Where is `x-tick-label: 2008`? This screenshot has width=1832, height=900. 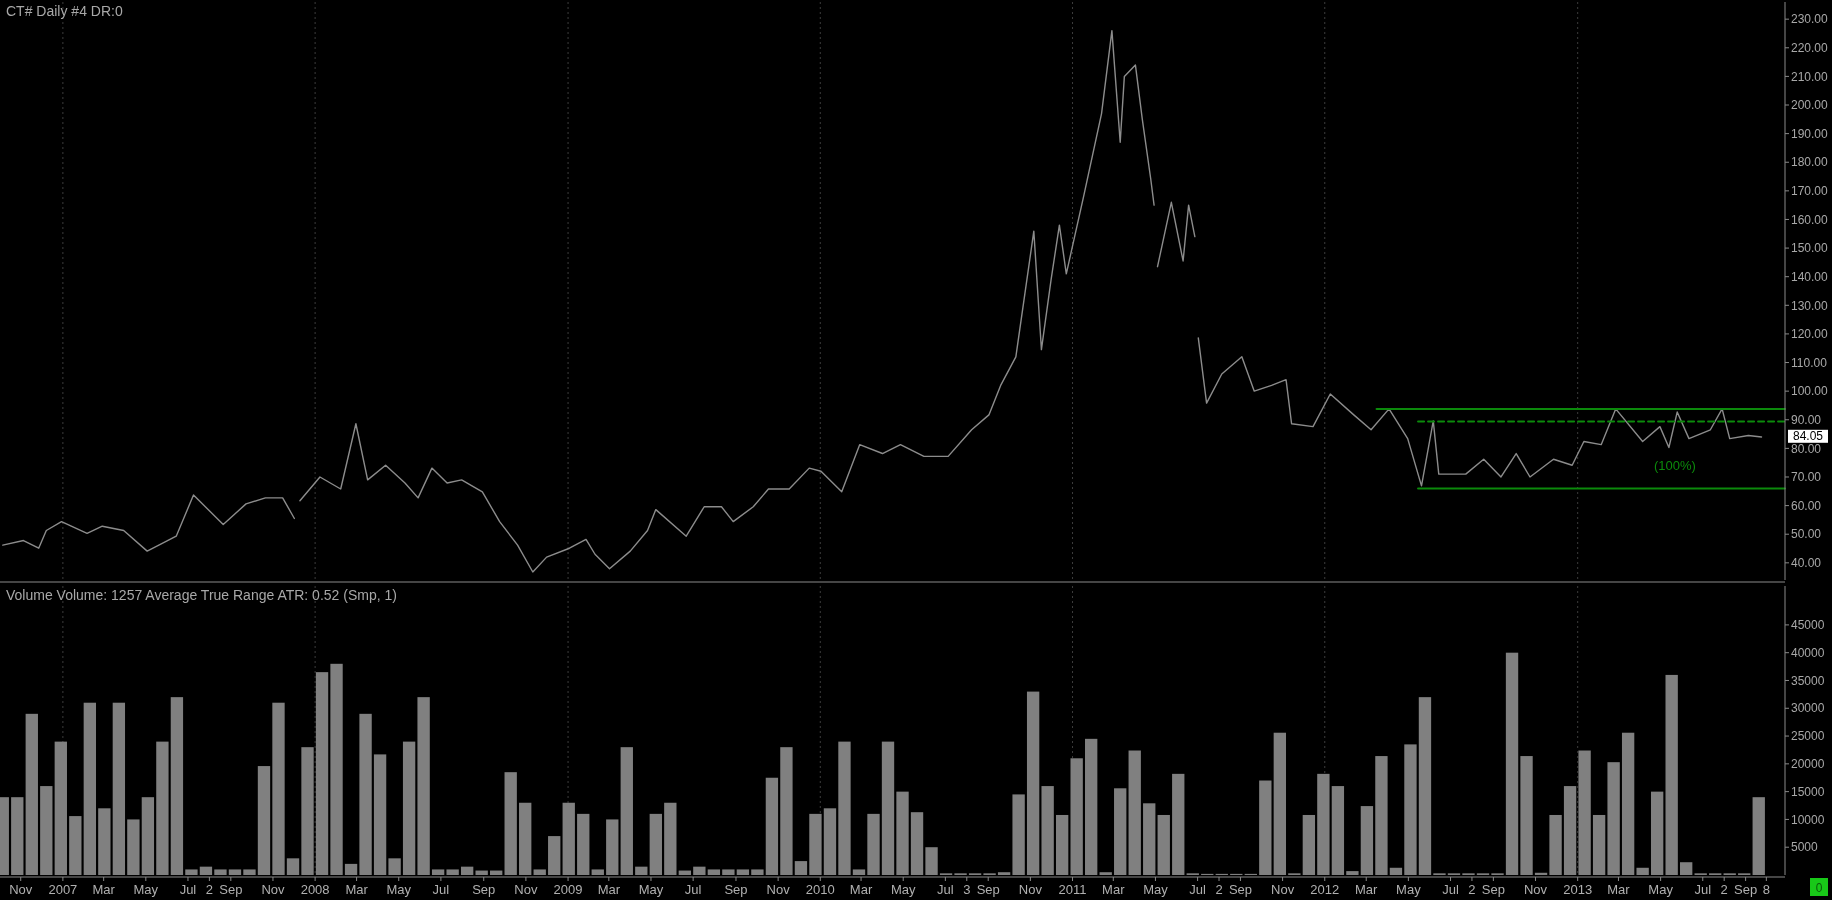 x-tick-label: 2008 is located at coordinates (315, 889).